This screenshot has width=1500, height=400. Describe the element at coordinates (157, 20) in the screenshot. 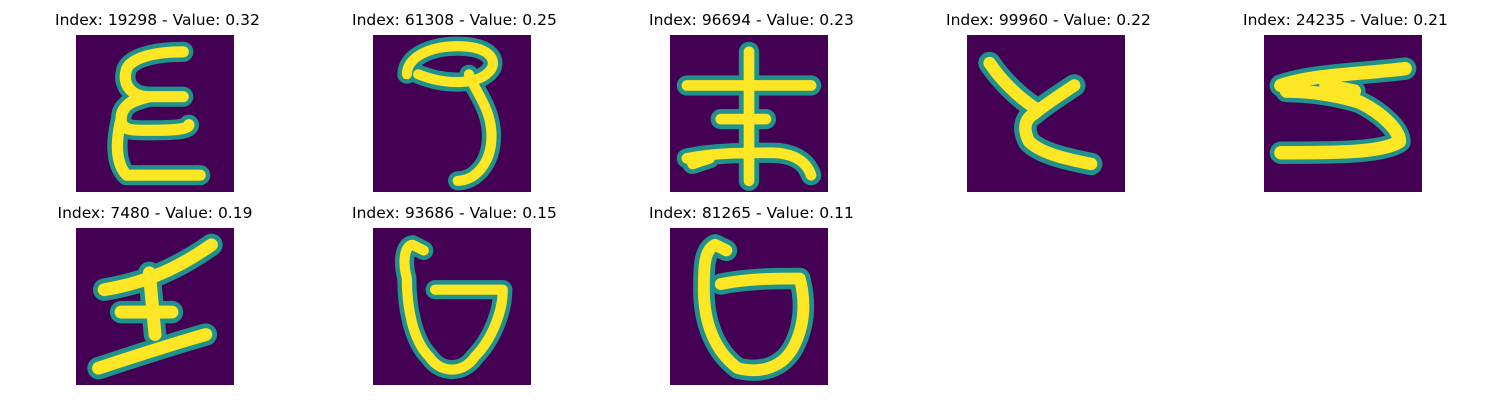

I see `panel-title: Index: 19298 - Value: 0.32` at that location.